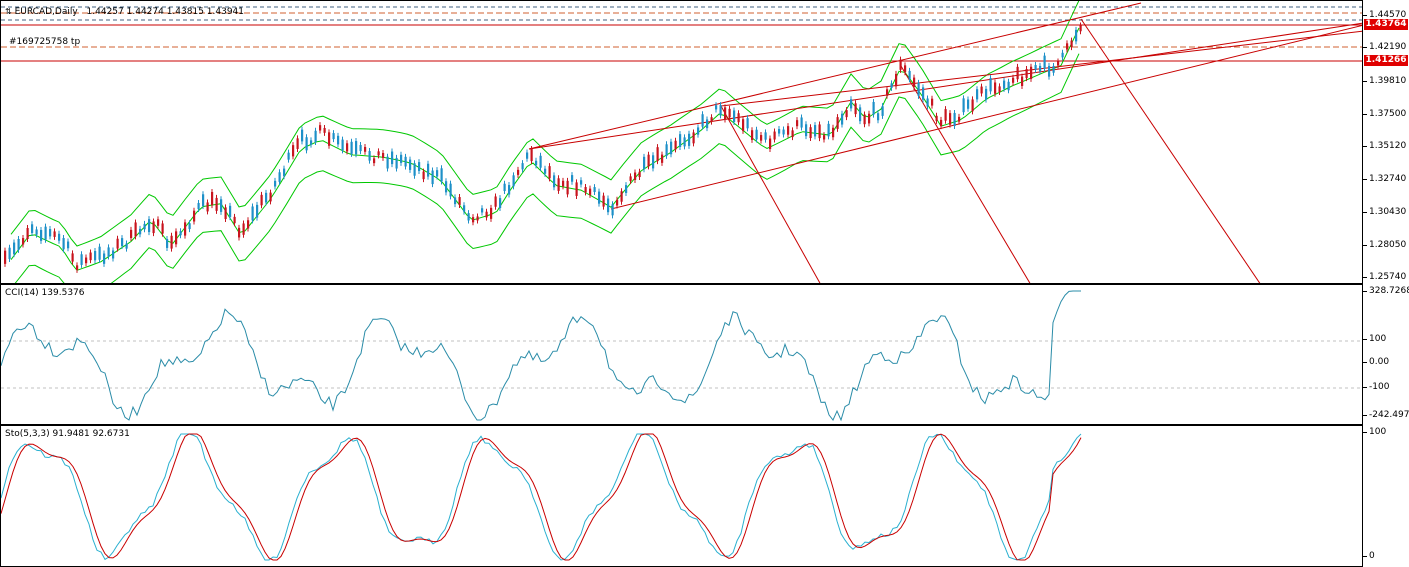  I want to click on channel-line, so click(945, 86).